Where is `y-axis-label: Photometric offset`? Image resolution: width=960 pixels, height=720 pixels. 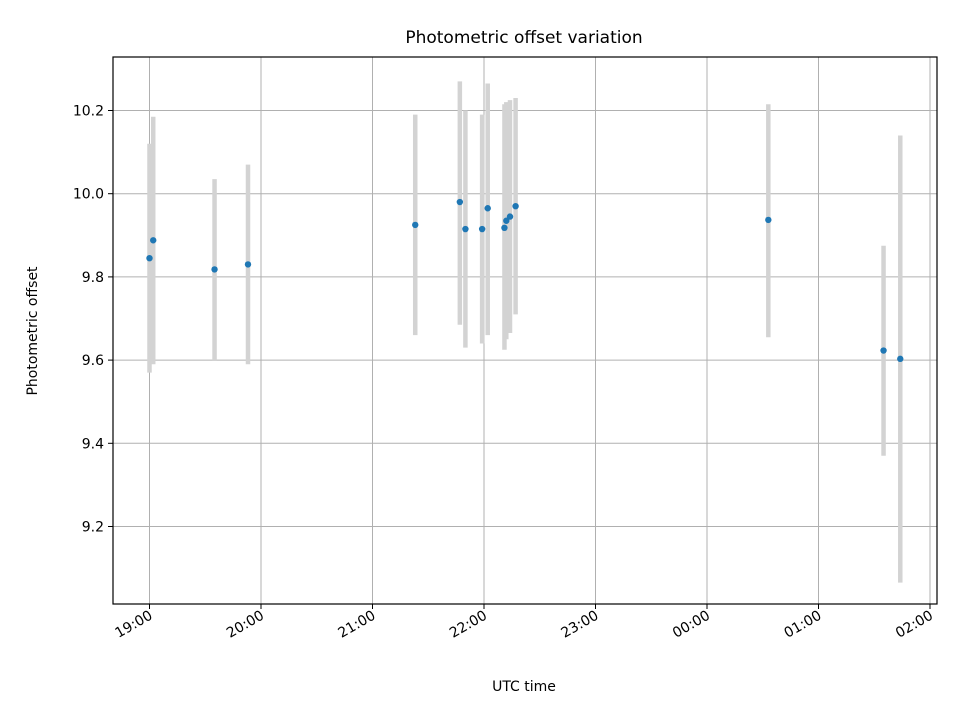
y-axis-label: Photometric offset is located at coordinates (33, 331).